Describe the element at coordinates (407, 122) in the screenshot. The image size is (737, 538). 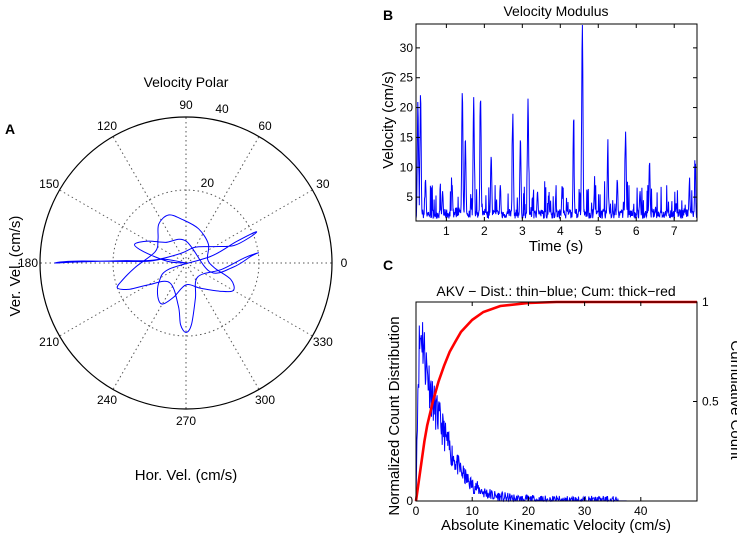
I see `modulus-yticks: 5 10 15 20 25 30` at that location.